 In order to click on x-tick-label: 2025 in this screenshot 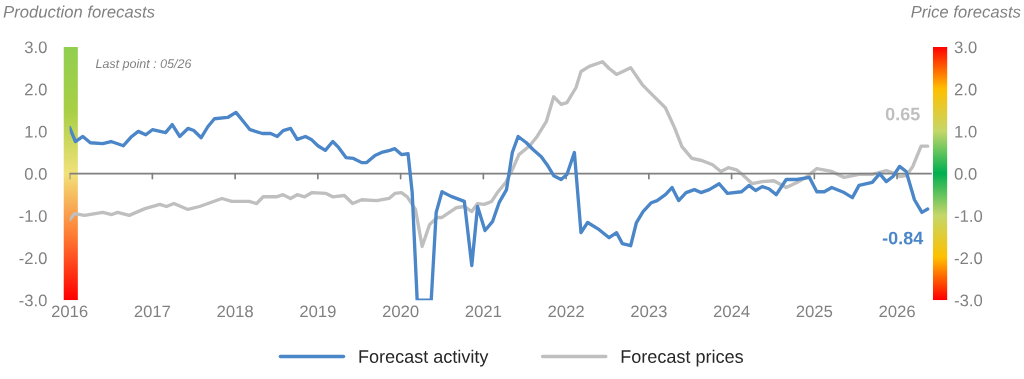, I will do `click(814, 311)`.